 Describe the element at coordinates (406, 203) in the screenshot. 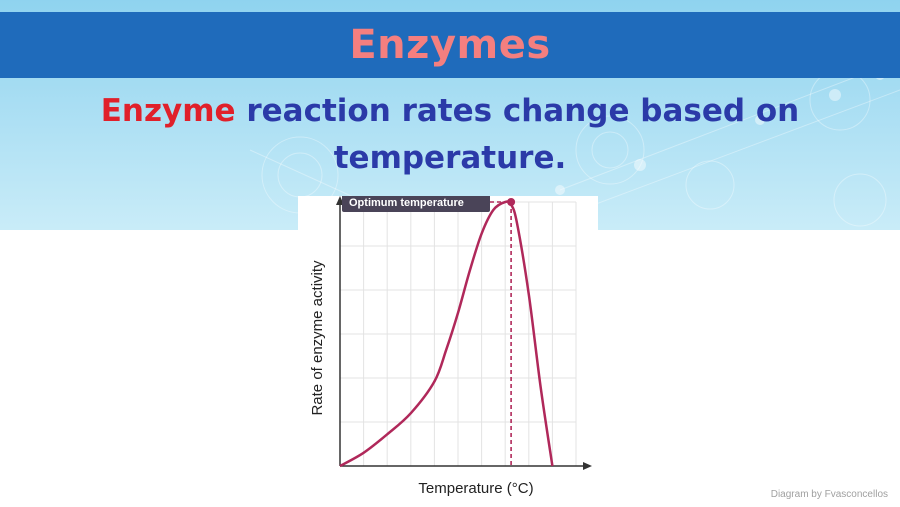

I see `optimum-callout-label: Optimum temperature` at that location.